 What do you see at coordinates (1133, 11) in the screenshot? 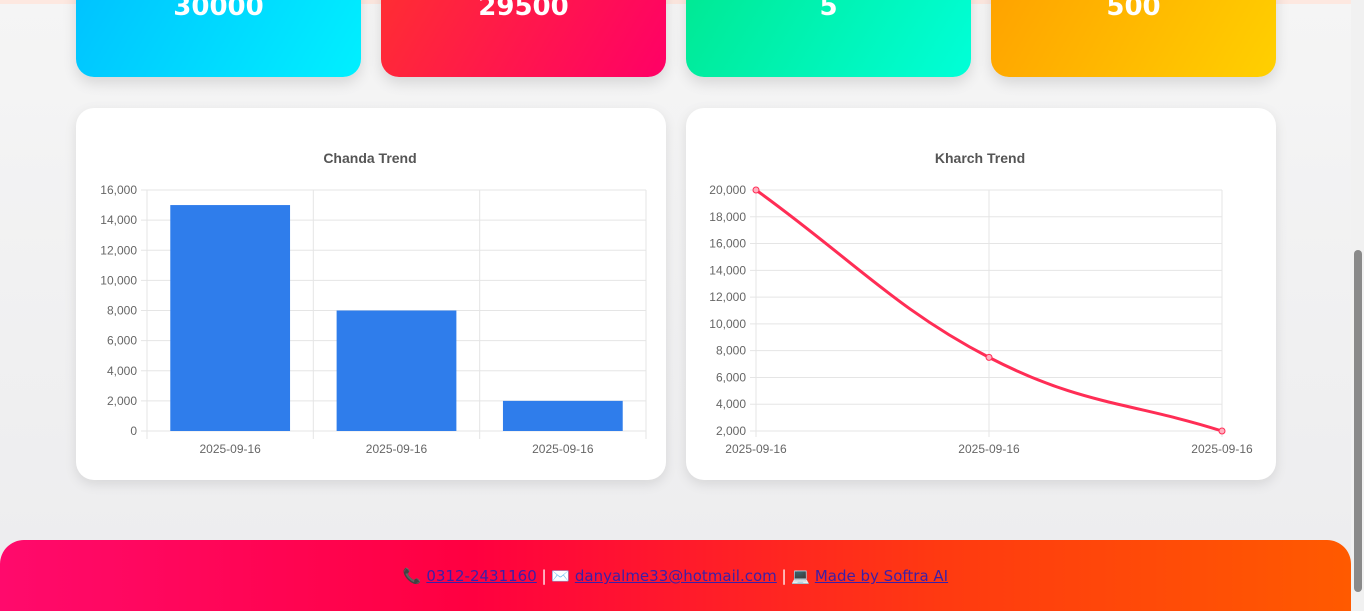
I see `stat-value: 500` at bounding box center [1133, 11].